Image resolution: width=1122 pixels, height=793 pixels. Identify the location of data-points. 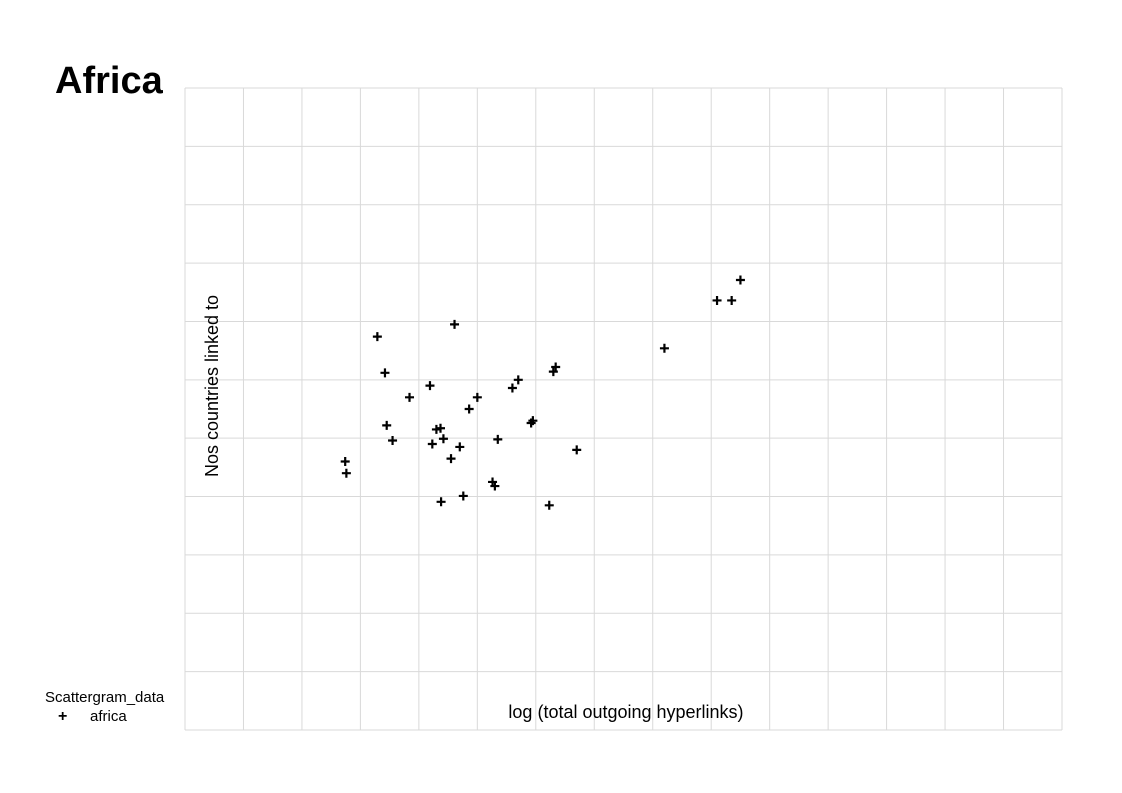
(542, 392).